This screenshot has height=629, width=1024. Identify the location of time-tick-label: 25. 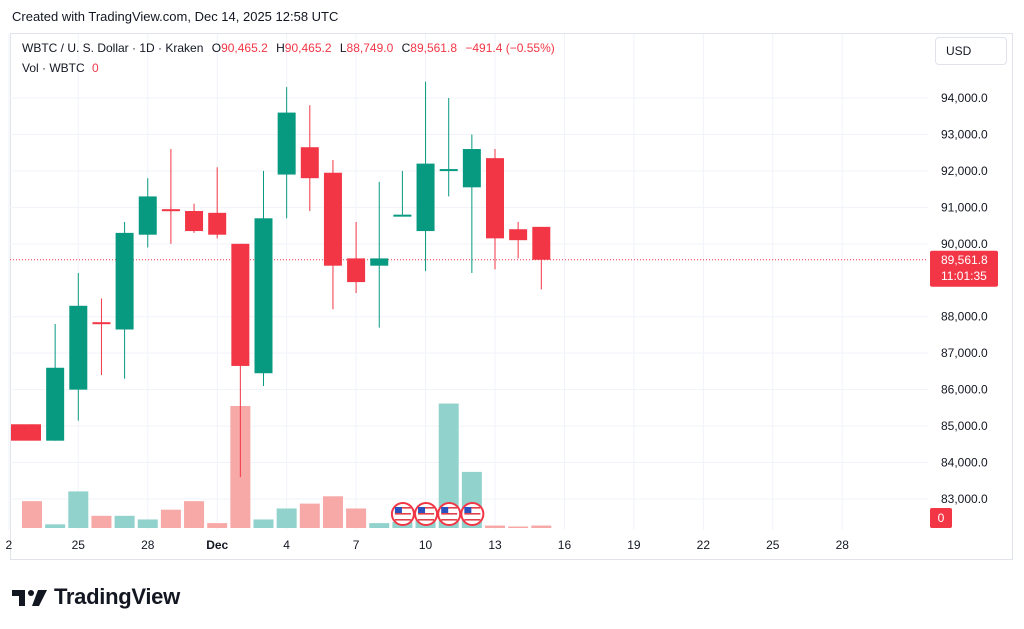
(79, 545).